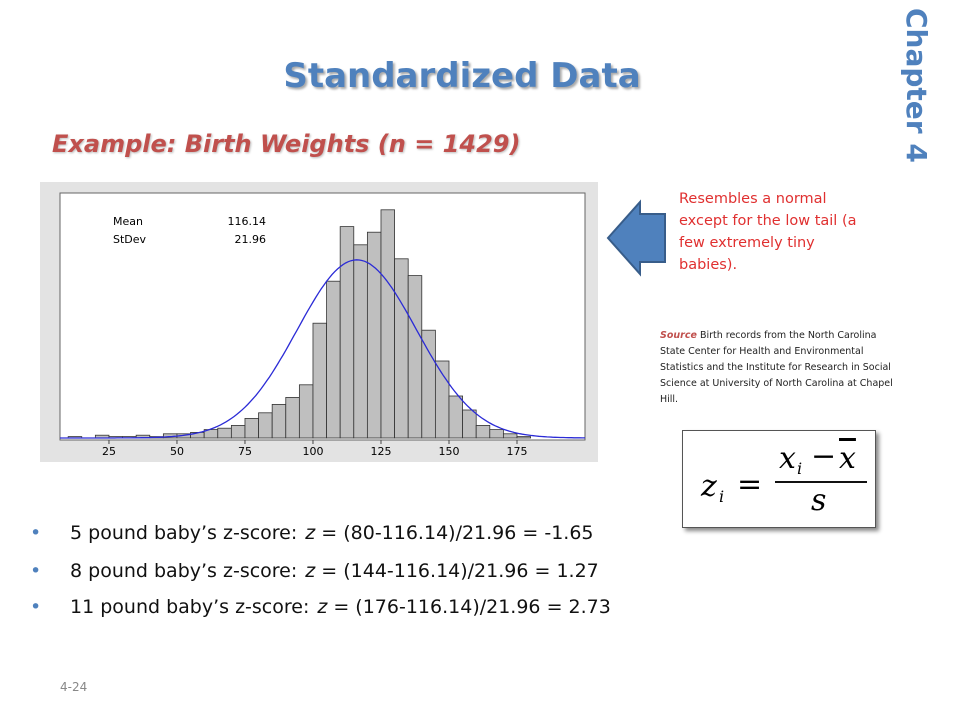  I want to click on fraction-bar, so click(821, 482).